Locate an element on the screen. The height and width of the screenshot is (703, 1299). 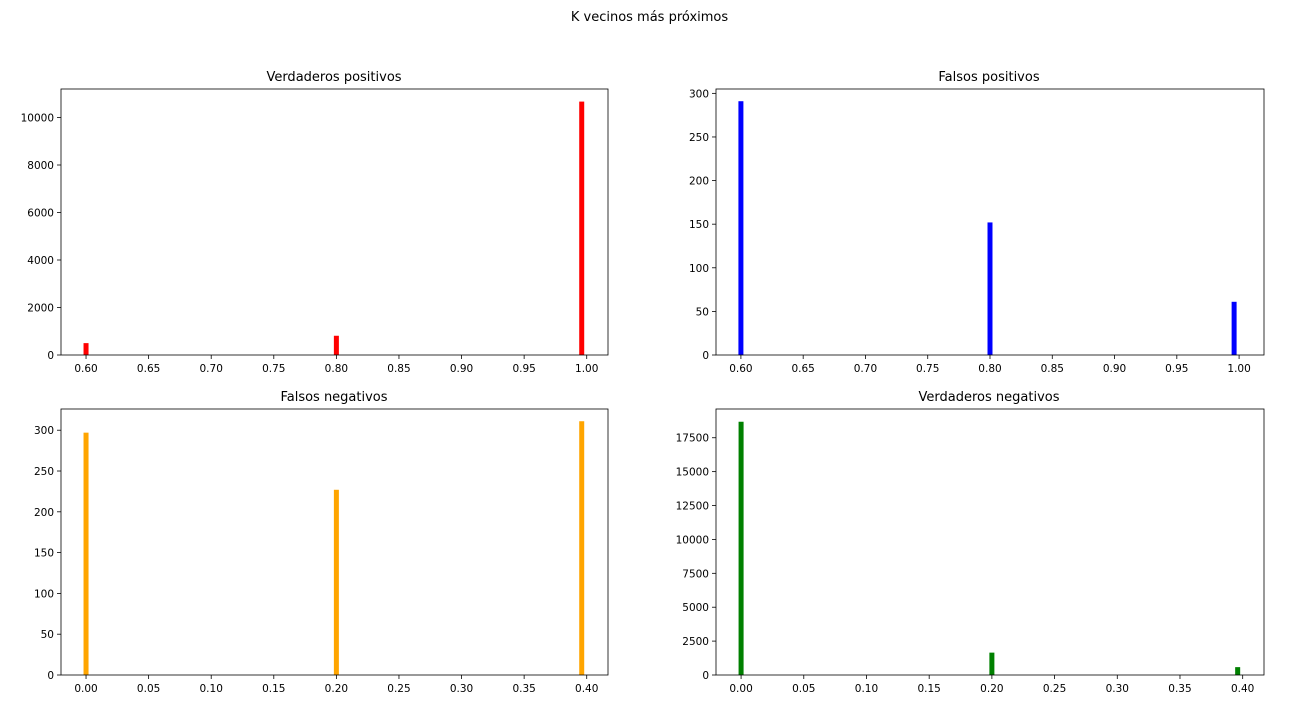
y-tick-label: 4000 is located at coordinates (40, 261).